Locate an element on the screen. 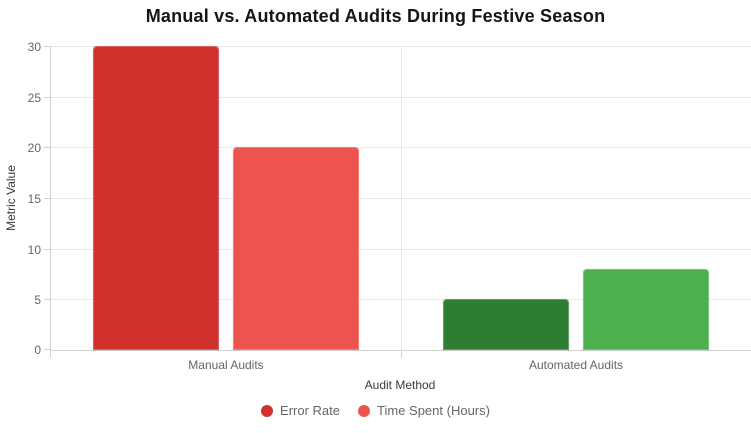 This screenshot has height=433, width=751. bar-manual-audits-error-rate is located at coordinates (156, 198).